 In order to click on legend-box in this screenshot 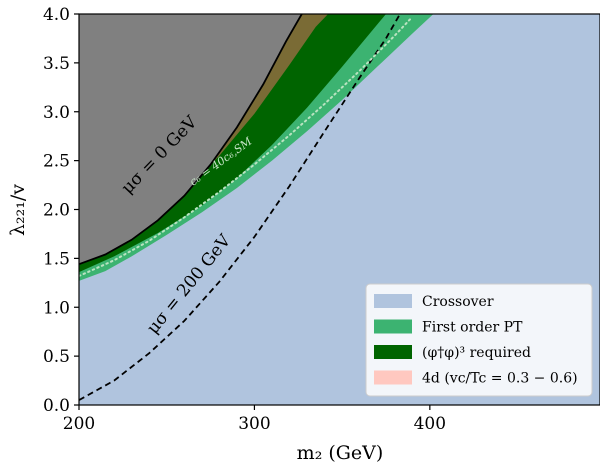, I will do `click(479, 340)`.